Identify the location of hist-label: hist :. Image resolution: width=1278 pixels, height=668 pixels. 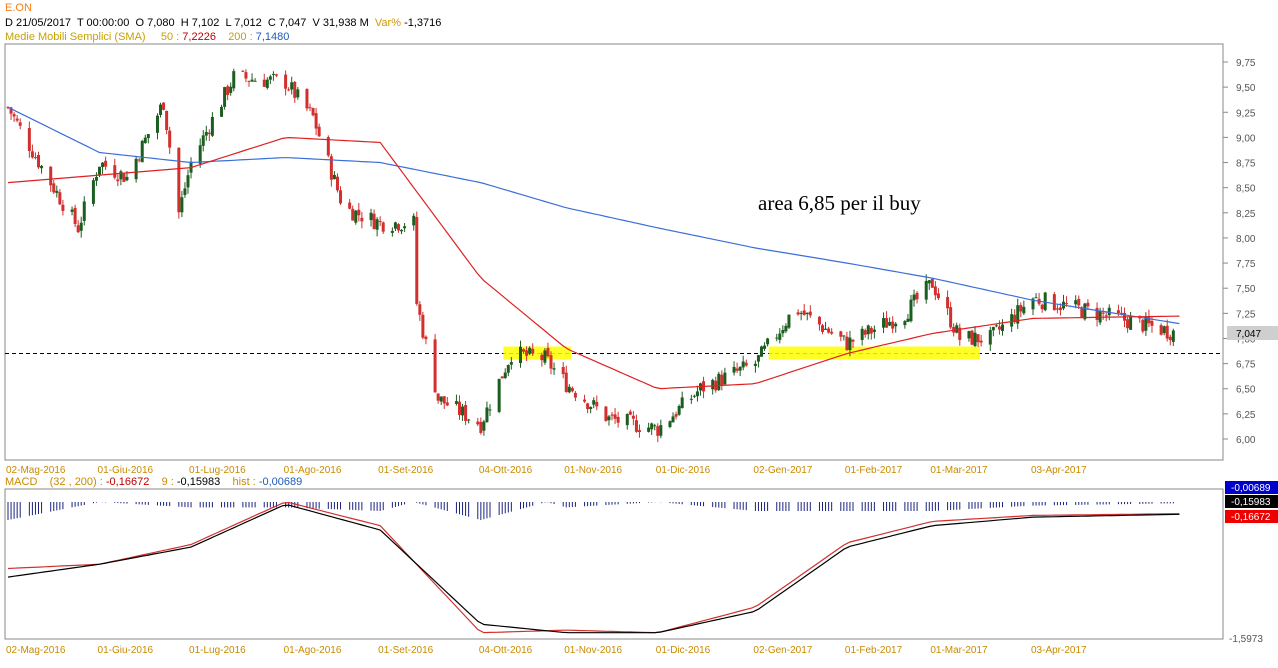
(244, 482).